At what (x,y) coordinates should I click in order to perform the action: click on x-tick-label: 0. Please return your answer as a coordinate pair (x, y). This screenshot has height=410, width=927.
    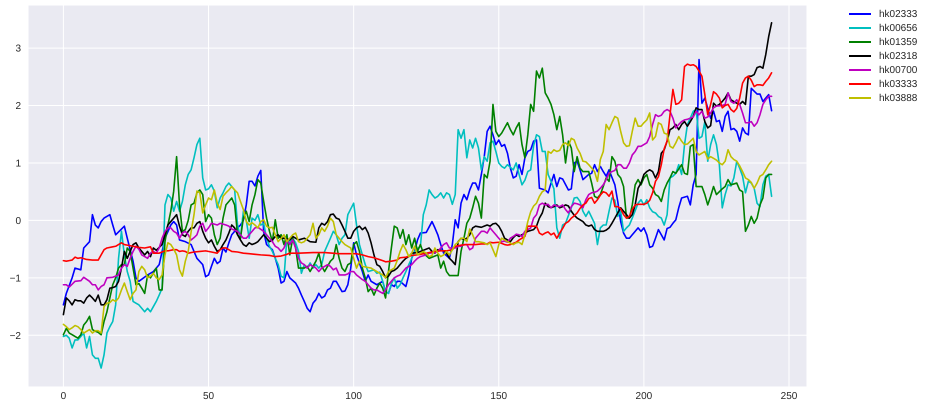
    Looking at the image, I should click on (63, 396).